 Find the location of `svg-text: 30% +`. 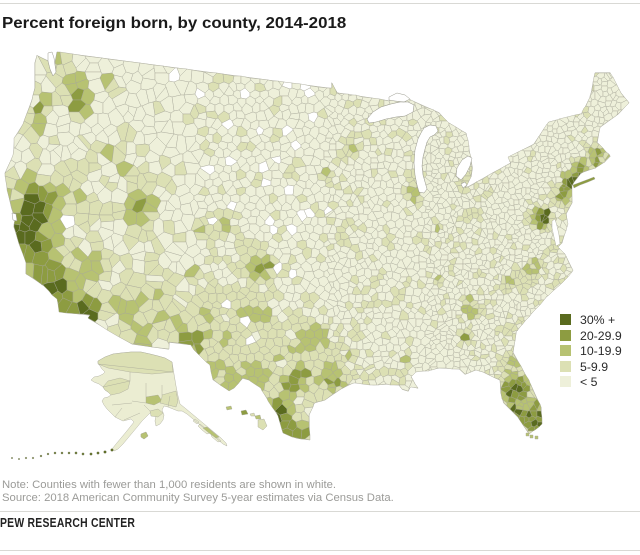

svg-text: 30% + is located at coordinates (597, 320).